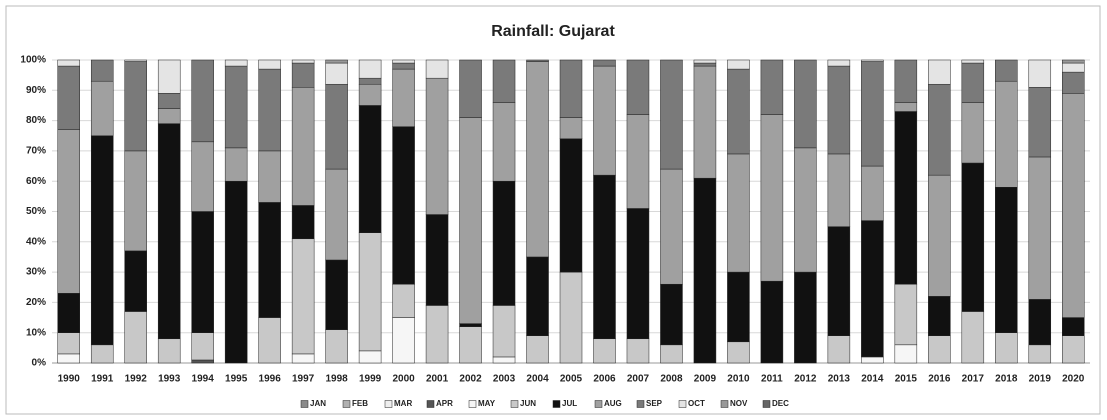 This screenshot has height=420, width=1107. I want to click on legend-label: APR, so click(444, 403).